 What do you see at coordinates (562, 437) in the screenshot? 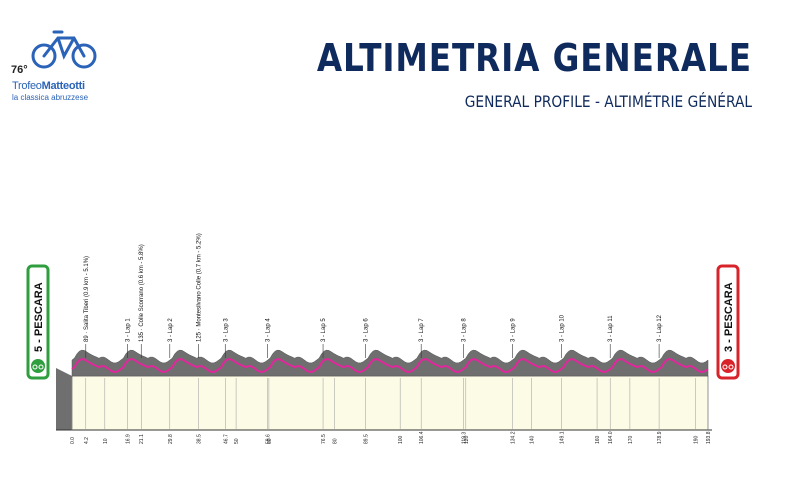
I see `km-tick-label: 149.1` at bounding box center [562, 437].